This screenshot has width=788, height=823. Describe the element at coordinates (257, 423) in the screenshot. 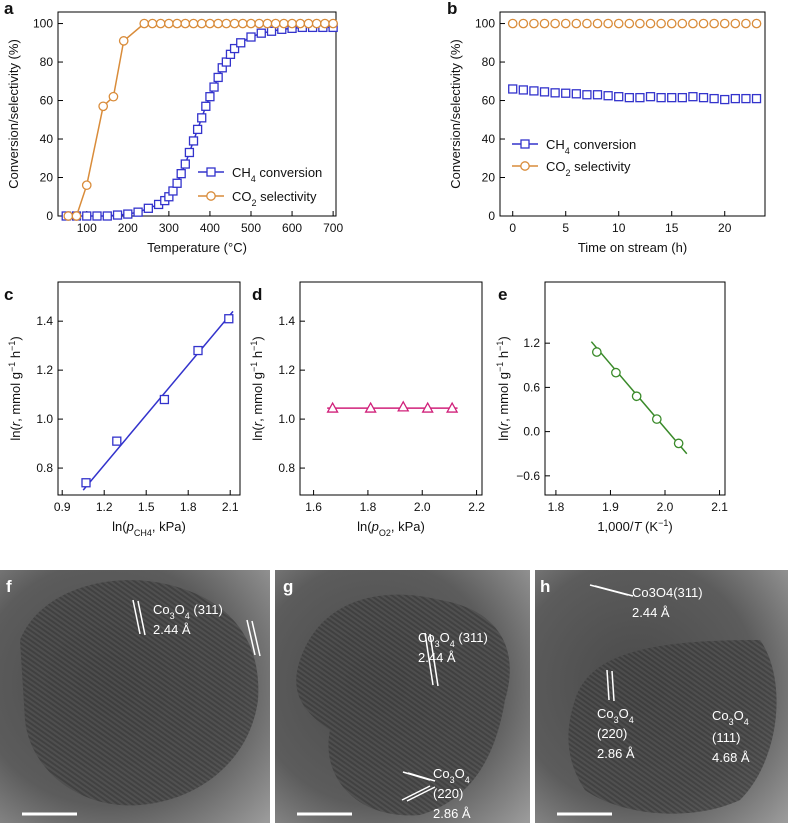

I see `text-part: r` at that location.